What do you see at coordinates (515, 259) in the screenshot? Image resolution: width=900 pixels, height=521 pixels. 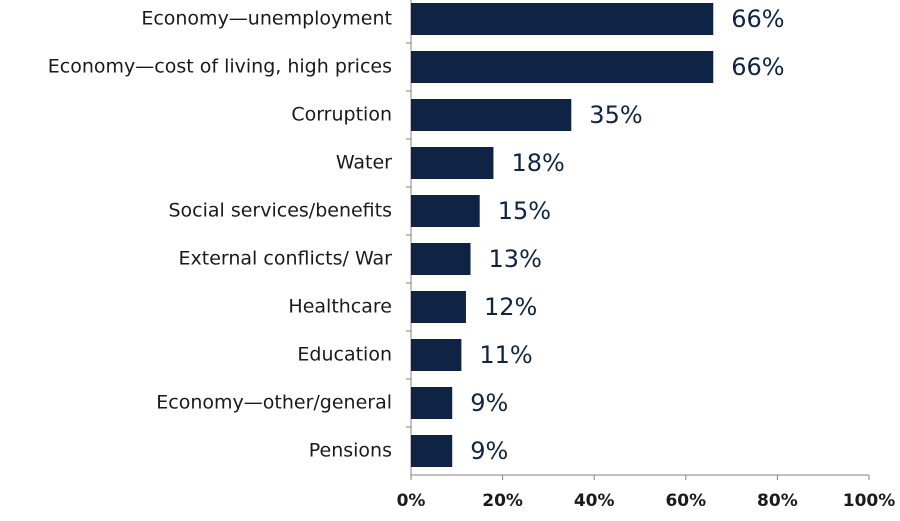 I see `data-label: 13%` at bounding box center [515, 259].